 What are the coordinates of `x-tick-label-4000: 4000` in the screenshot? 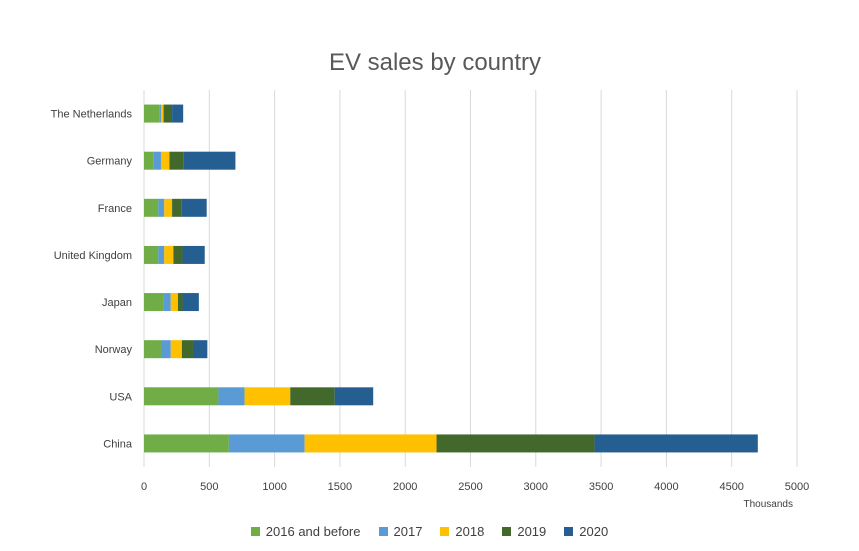 It's located at (666, 487).